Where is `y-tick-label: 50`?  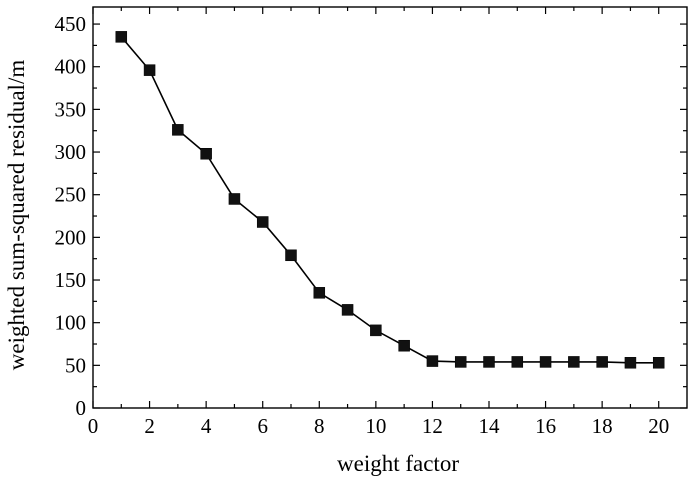 y-tick-label: 50 is located at coordinates (75, 365).